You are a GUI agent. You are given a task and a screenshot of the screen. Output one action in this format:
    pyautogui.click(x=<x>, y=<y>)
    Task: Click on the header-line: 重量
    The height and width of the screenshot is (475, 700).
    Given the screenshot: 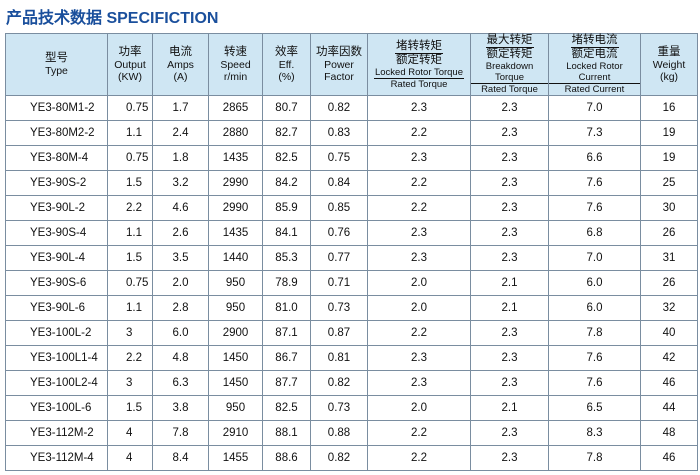 What is the action you would take?
    pyautogui.click(x=669, y=52)
    